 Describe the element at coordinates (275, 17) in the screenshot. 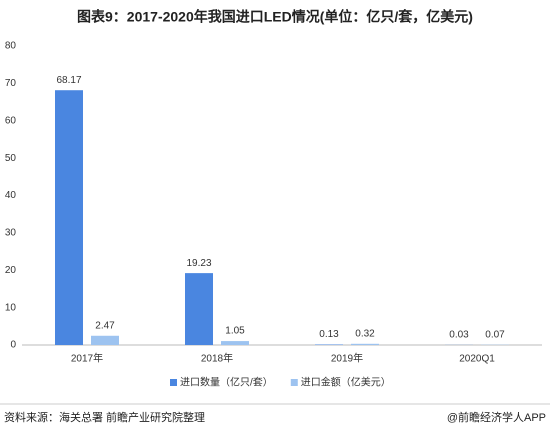

I see `chart-title: 图表9：2017-2020年我国进口LED情况(单位：亿只/套，亿美元)` at that location.